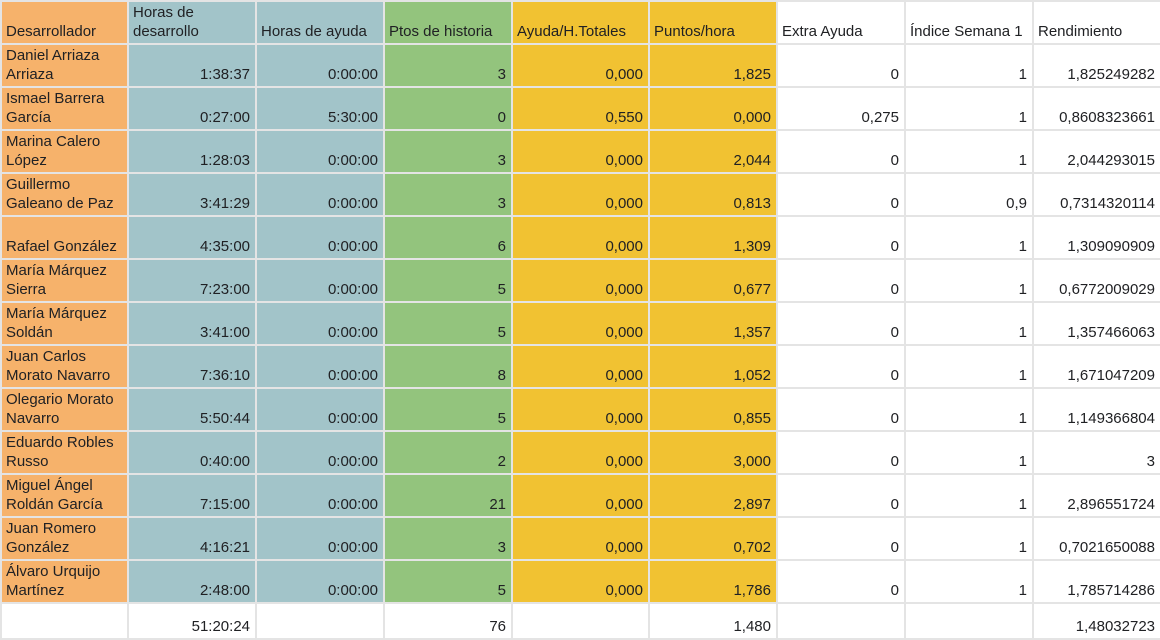 The height and width of the screenshot is (640, 1160). I want to click on total-help-ratio-cell, so click(580, 621).